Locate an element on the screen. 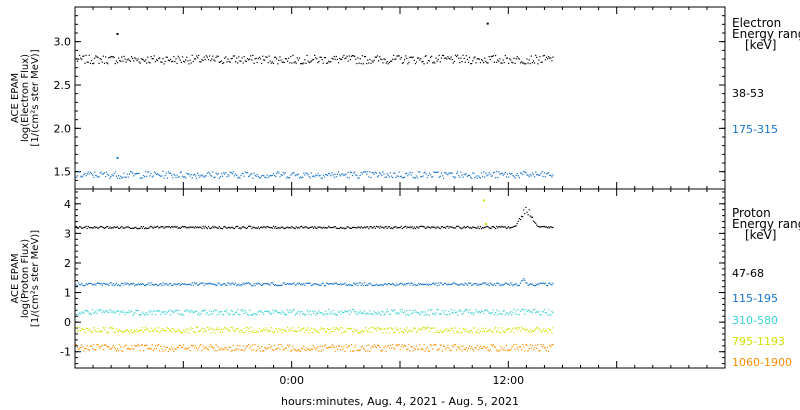  spike-point is located at coordinates (487, 23).